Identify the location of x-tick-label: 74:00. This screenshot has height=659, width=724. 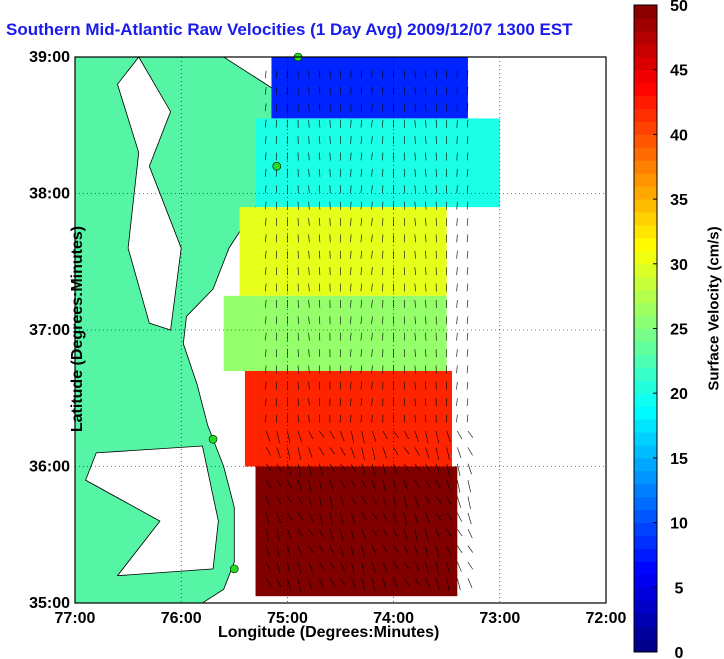
(393, 618).